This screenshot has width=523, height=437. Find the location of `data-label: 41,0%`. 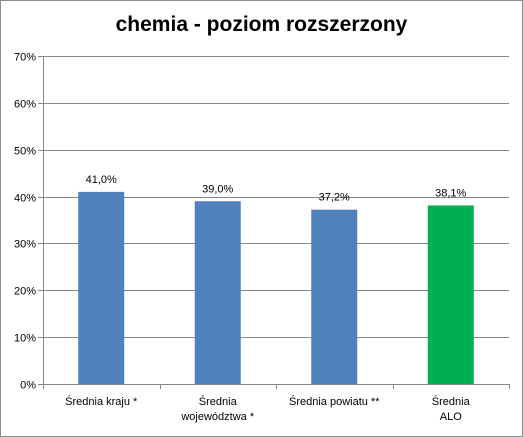

data-label: 41,0% is located at coordinates (101, 180).